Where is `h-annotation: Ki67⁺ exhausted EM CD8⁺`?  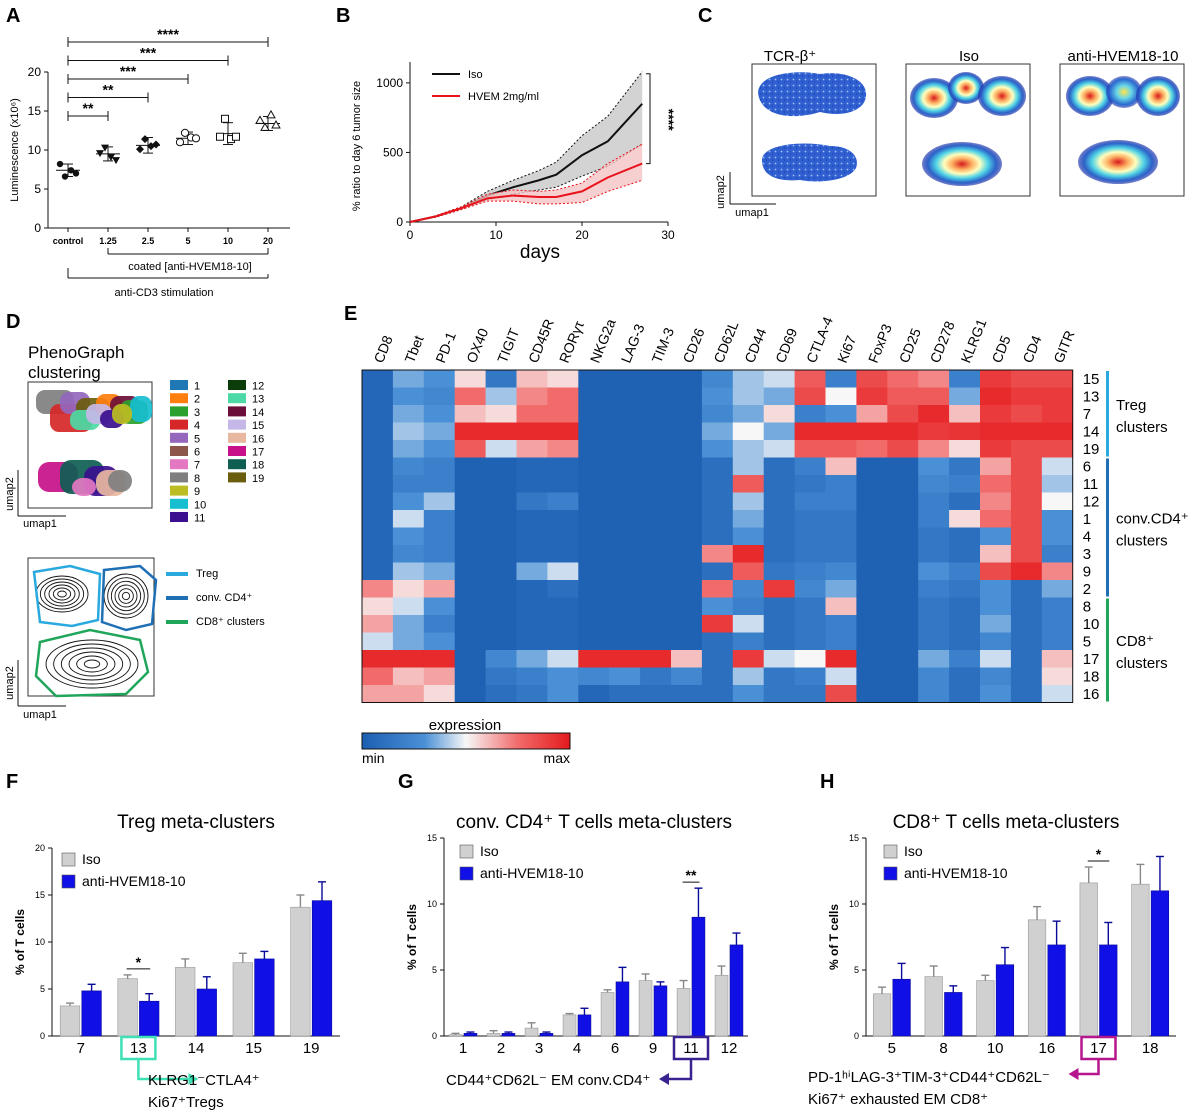
h-annotation: Ki67⁺ exhausted EM CD8⁺ is located at coordinates (898, 1099).